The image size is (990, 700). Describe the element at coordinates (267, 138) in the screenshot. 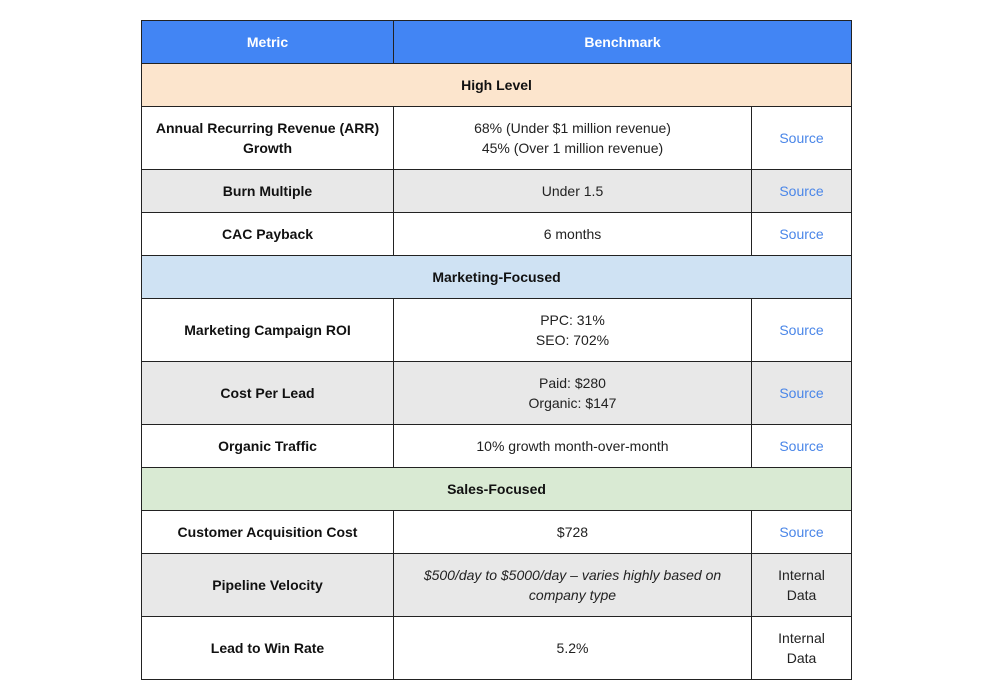

I see `metric-cell: Annual Recurring Revenue (ARR) Growth` at that location.